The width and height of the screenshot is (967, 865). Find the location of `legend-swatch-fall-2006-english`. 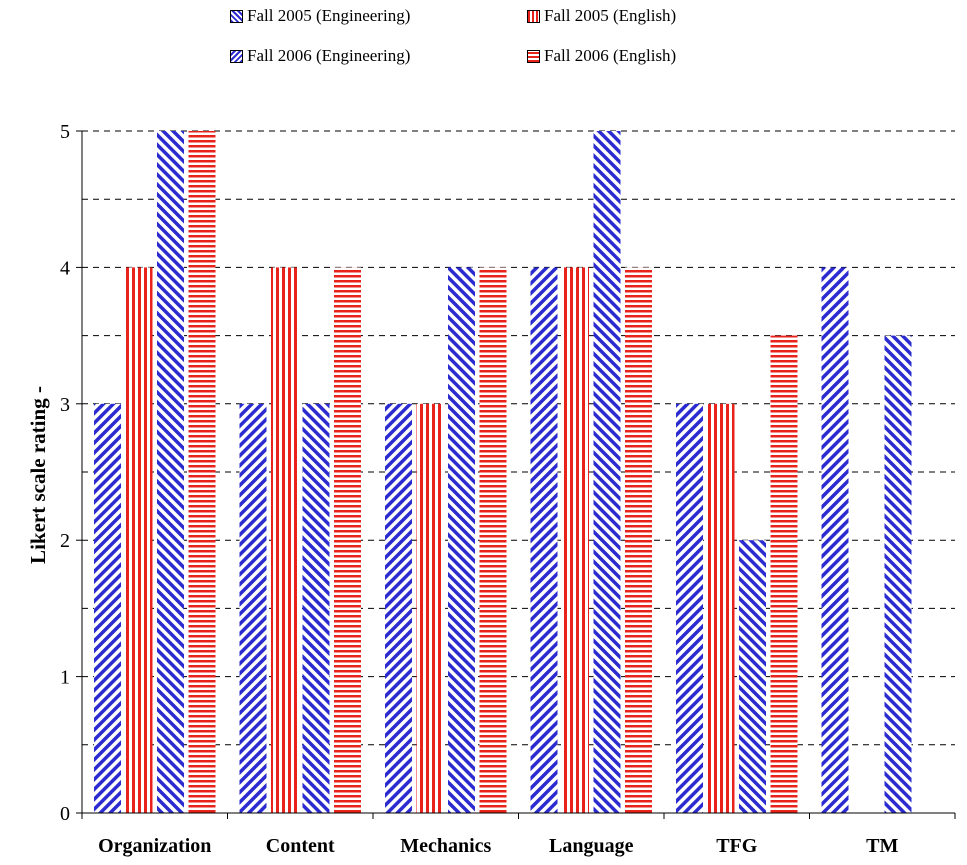

legend-swatch-fall-2006-english is located at coordinates (533, 56).